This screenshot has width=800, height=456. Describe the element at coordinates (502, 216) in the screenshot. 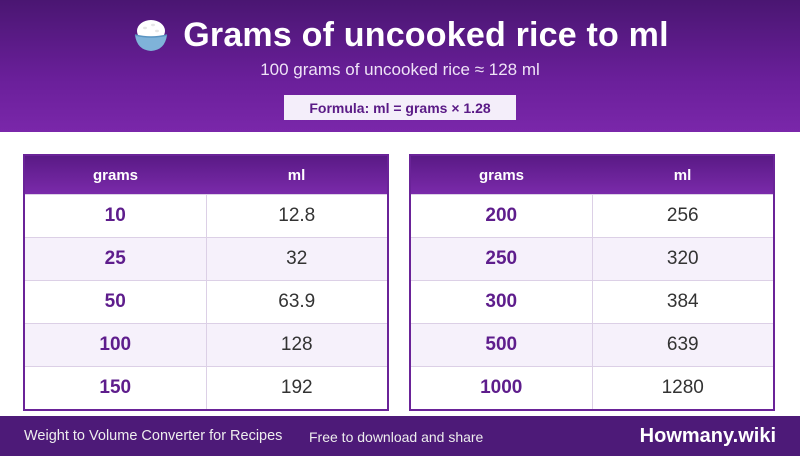

I see `grams-cell: 200` at that location.